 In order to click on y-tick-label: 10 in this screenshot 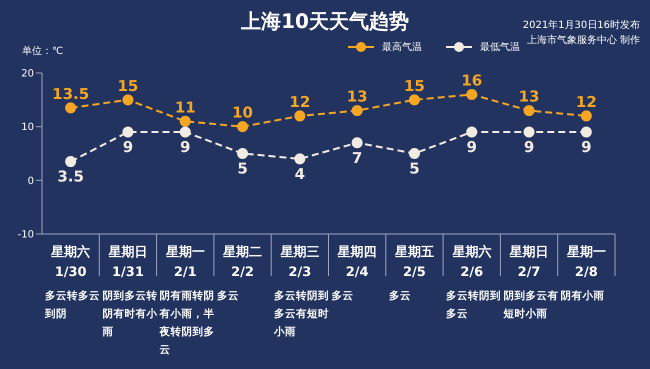, I will do `click(27, 128)`.